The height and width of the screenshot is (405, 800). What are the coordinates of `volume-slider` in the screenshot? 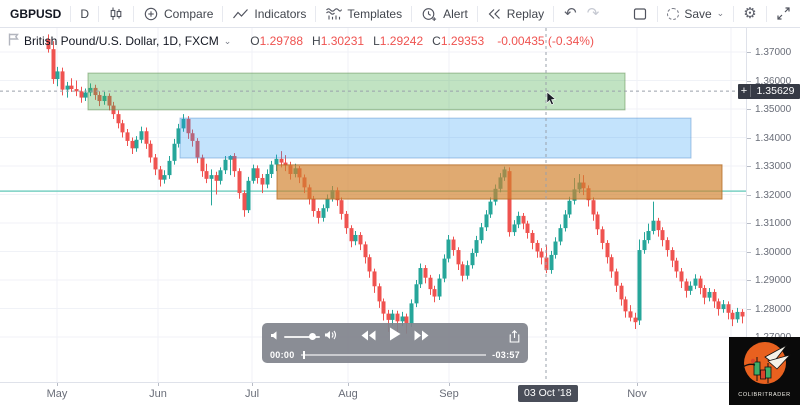 It's located at (302, 336).